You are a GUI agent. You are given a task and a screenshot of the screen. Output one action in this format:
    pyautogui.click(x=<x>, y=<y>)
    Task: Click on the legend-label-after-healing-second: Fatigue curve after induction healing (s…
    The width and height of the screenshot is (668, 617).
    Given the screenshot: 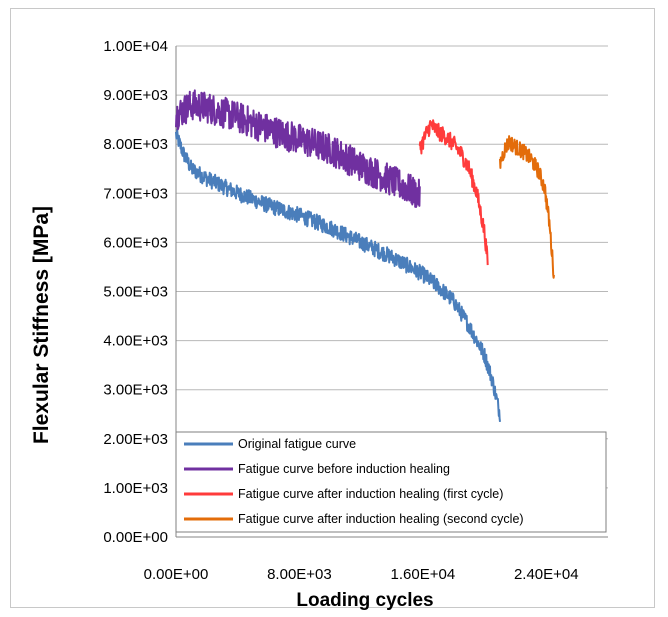 What is the action you would take?
    pyautogui.click(x=381, y=519)
    